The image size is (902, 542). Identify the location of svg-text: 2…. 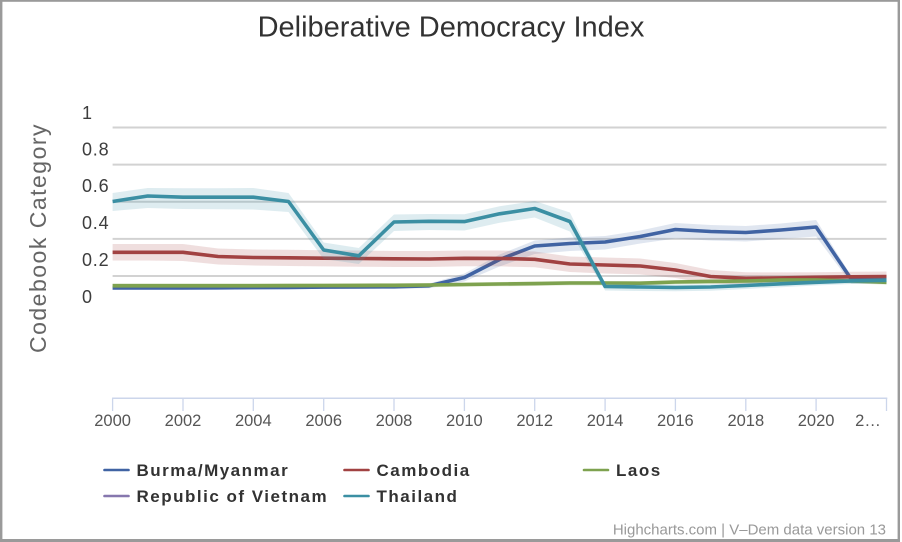
(868, 421).